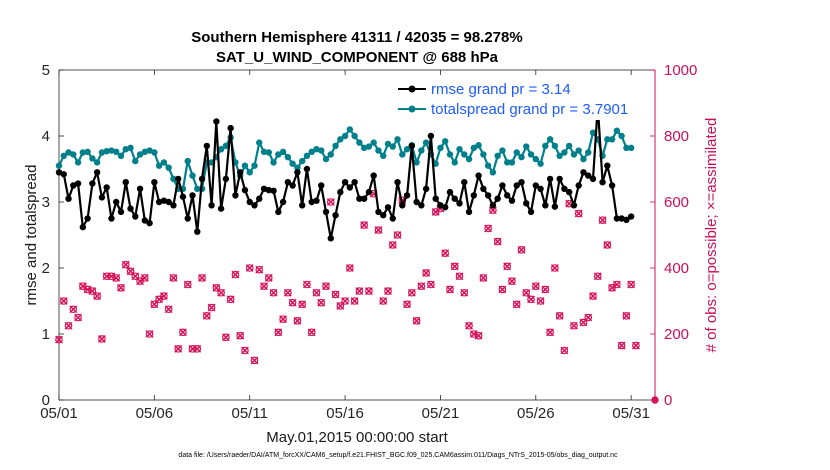  What do you see at coordinates (155, 413) in the screenshot?
I see `x-tick-label: 05/06` at bounding box center [155, 413].